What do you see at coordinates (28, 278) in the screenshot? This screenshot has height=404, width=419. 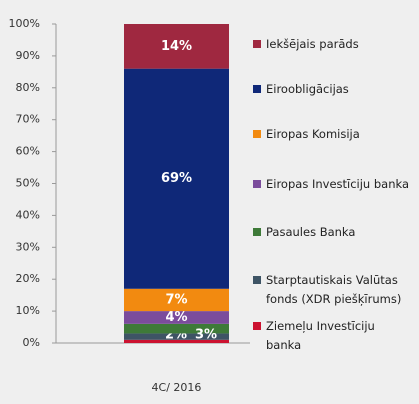 I see `y-tick-label: 20%` at bounding box center [28, 278].